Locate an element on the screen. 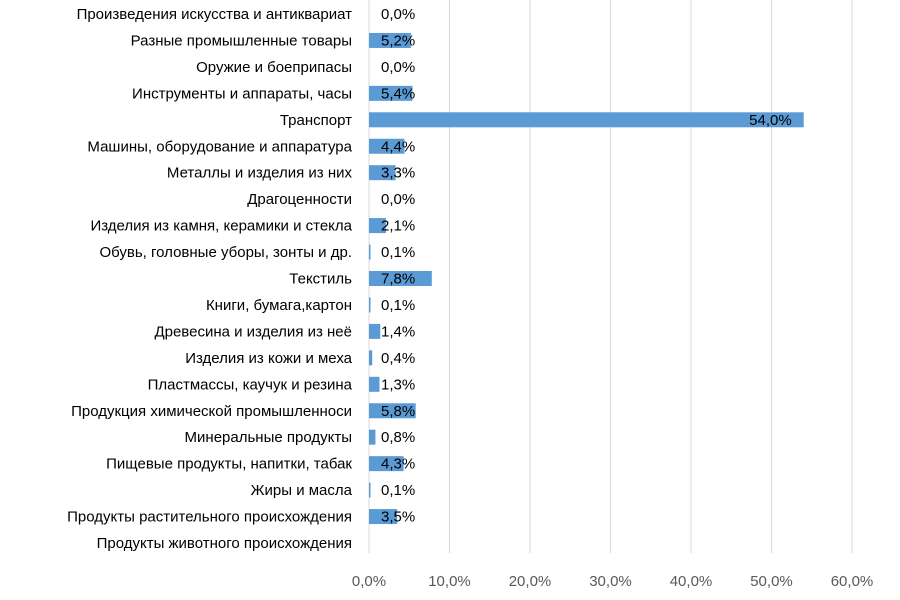 The image size is (900, 600). category-label: Инструменты и аппараты, часы is located at coordinates (242, 93).